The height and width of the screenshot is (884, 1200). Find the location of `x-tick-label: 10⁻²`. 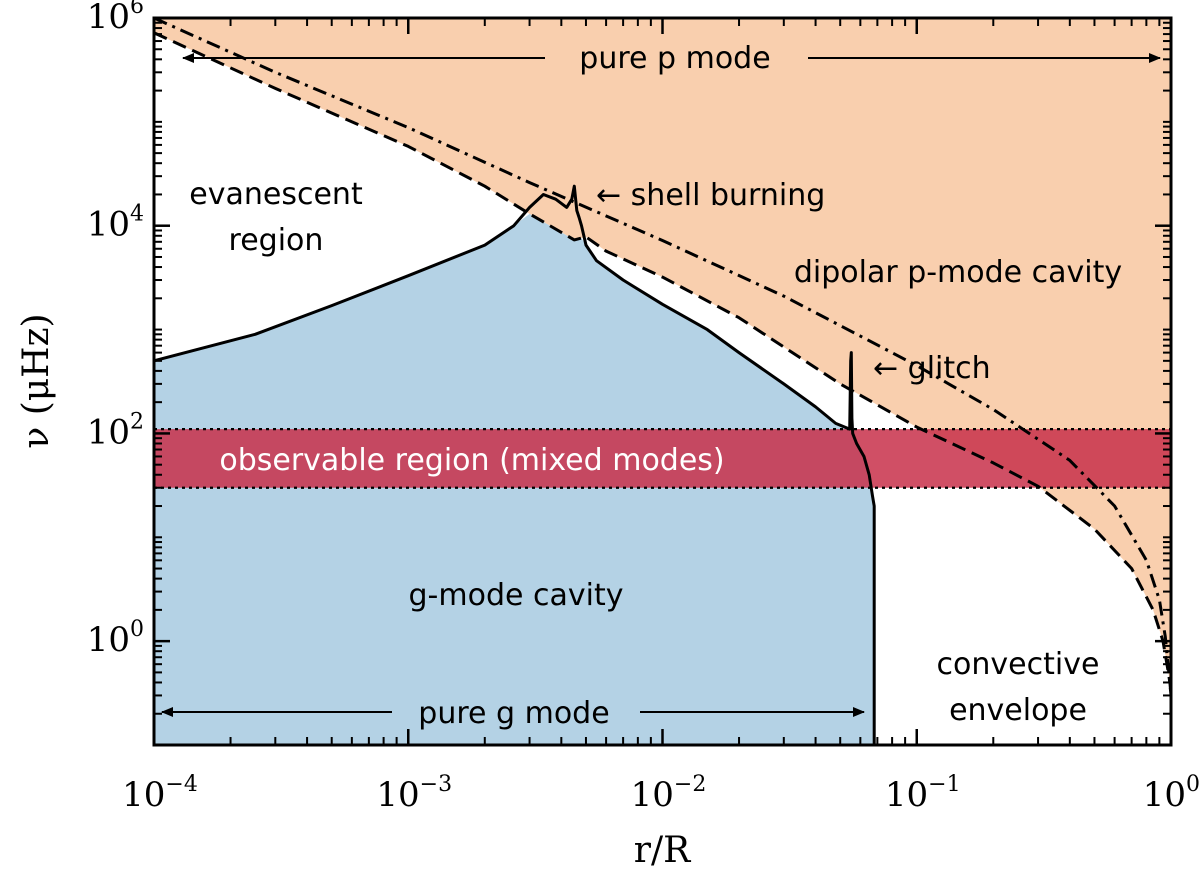

x-tick-label: 10⁻² is located at coordinates (669, 793).